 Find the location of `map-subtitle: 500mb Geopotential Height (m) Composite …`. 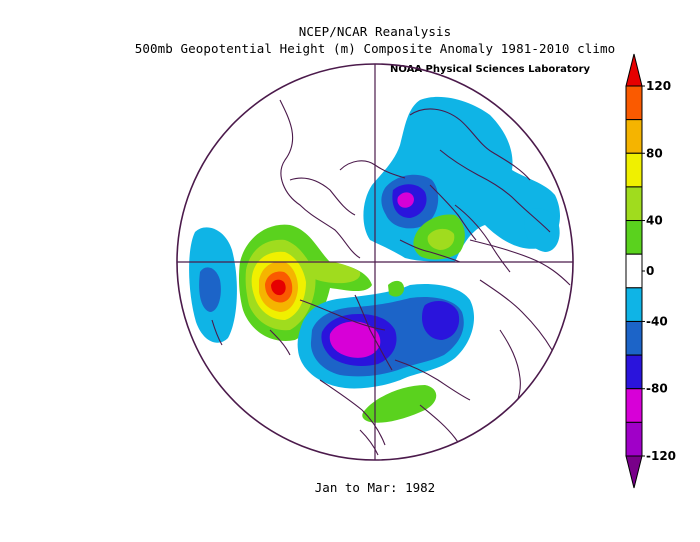

map-subtitle: 500mb Geopotential Height (m) Composite … is located at coordinates (375, 48).